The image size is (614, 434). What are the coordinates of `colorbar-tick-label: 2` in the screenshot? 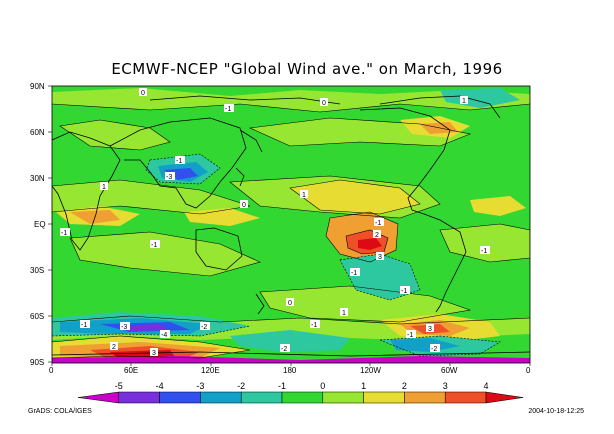 It's located at (404, 386).